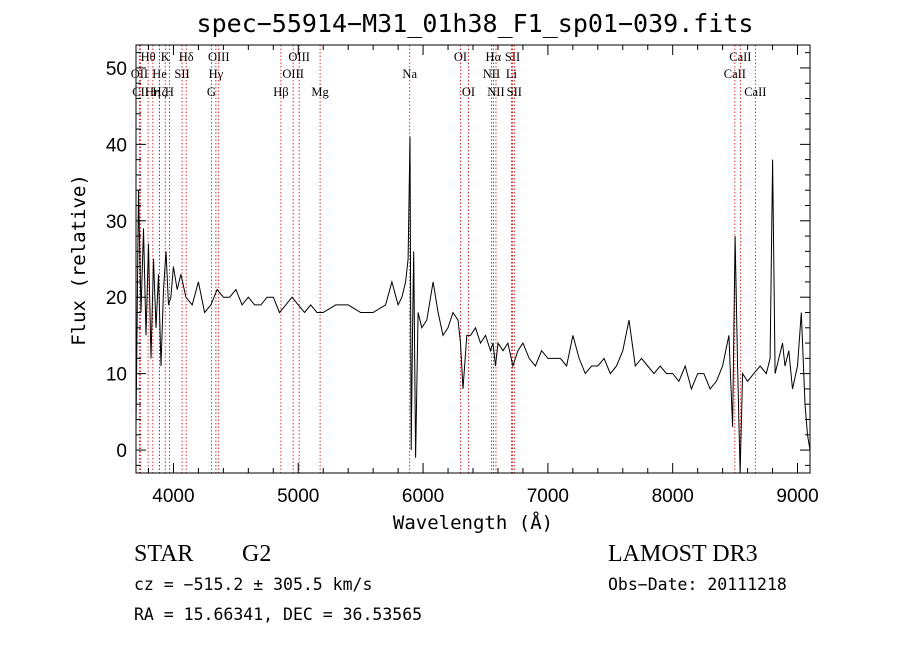  What do you see at coordinates (797, 496) in the screenshot?
I see `x-tick-label: 9000` at bounding box center [797, 496].